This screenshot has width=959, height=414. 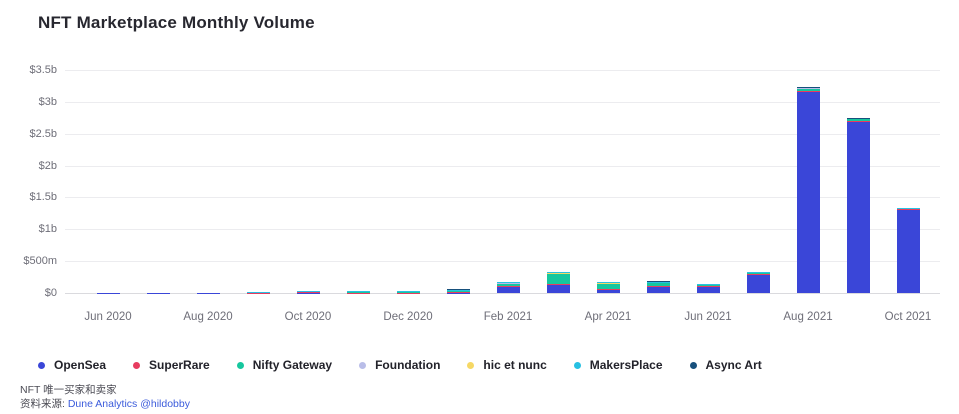 I want to click on legend-label: Async Art, so click(x=733, y=365).